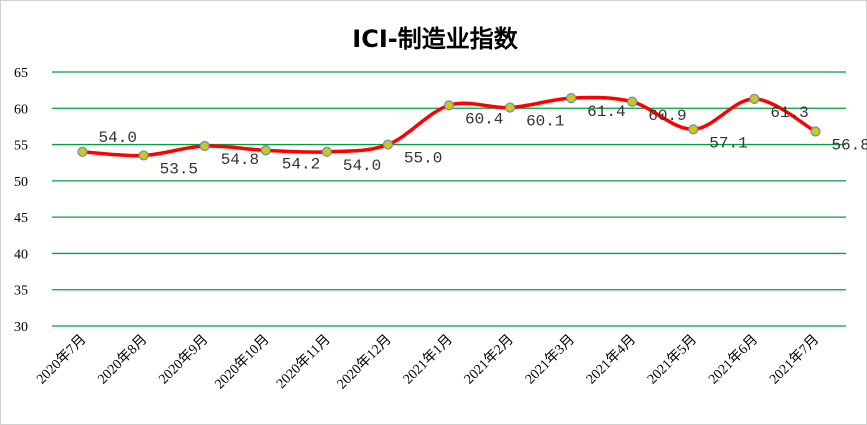 This screenshot has height=425, width=867. What do you see at coordinates (484, 119) in the screenshot?
I see `data-label: 60.4` at bounding box center [484, 119].